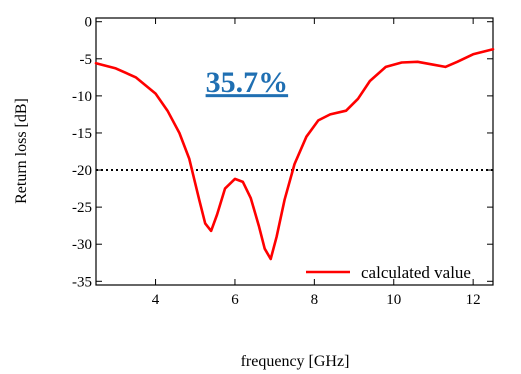  What do you see at coordinates (393, 300) in the screenshot?
I see `x-tick-label: 10` at bounding box center [393, 300].